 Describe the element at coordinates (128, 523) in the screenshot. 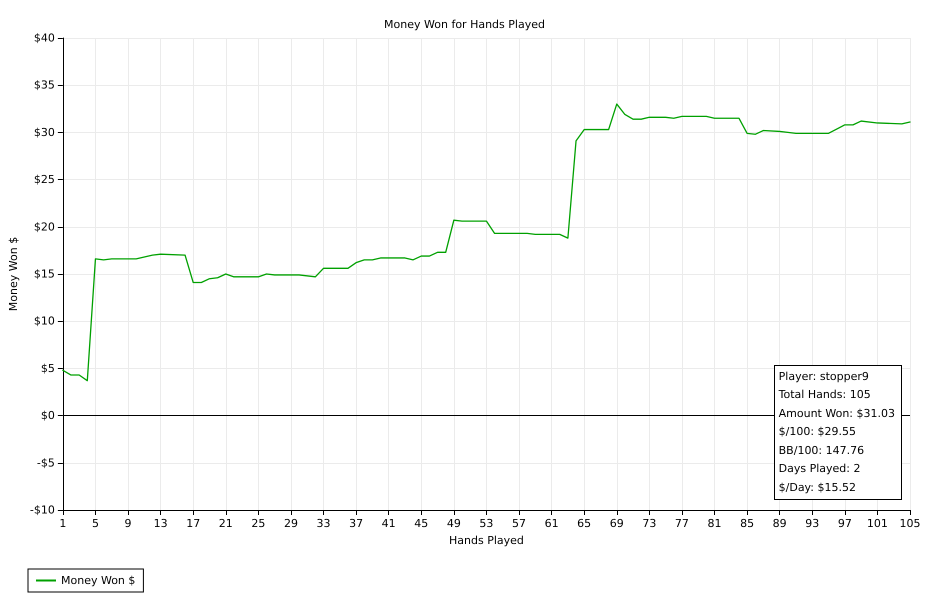

I see `x-tick-label: 9` at that location.